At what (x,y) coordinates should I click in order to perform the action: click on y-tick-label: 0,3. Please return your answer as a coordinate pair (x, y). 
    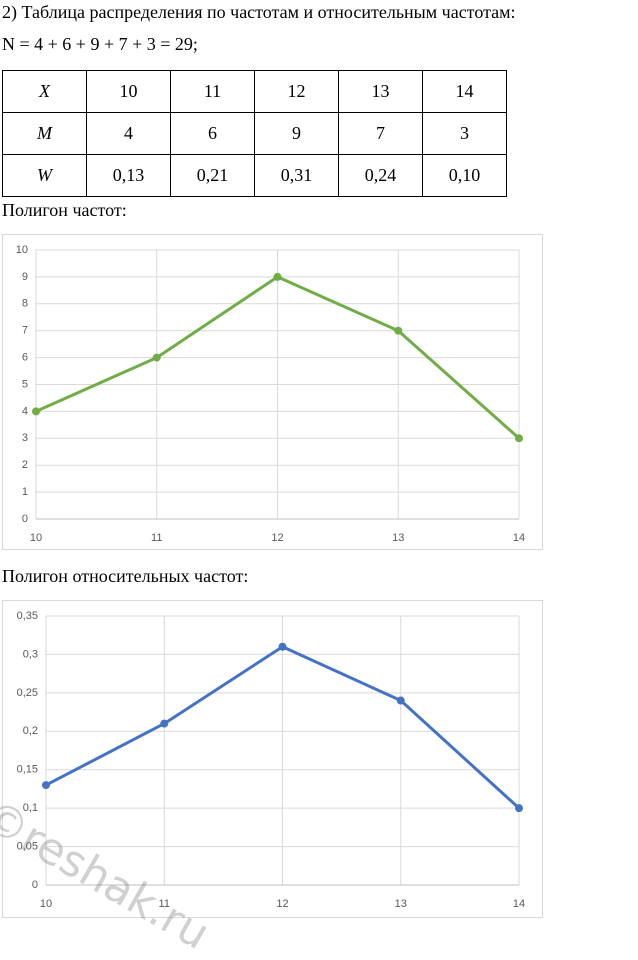
    Looking at the image, I should click on (30, 654).